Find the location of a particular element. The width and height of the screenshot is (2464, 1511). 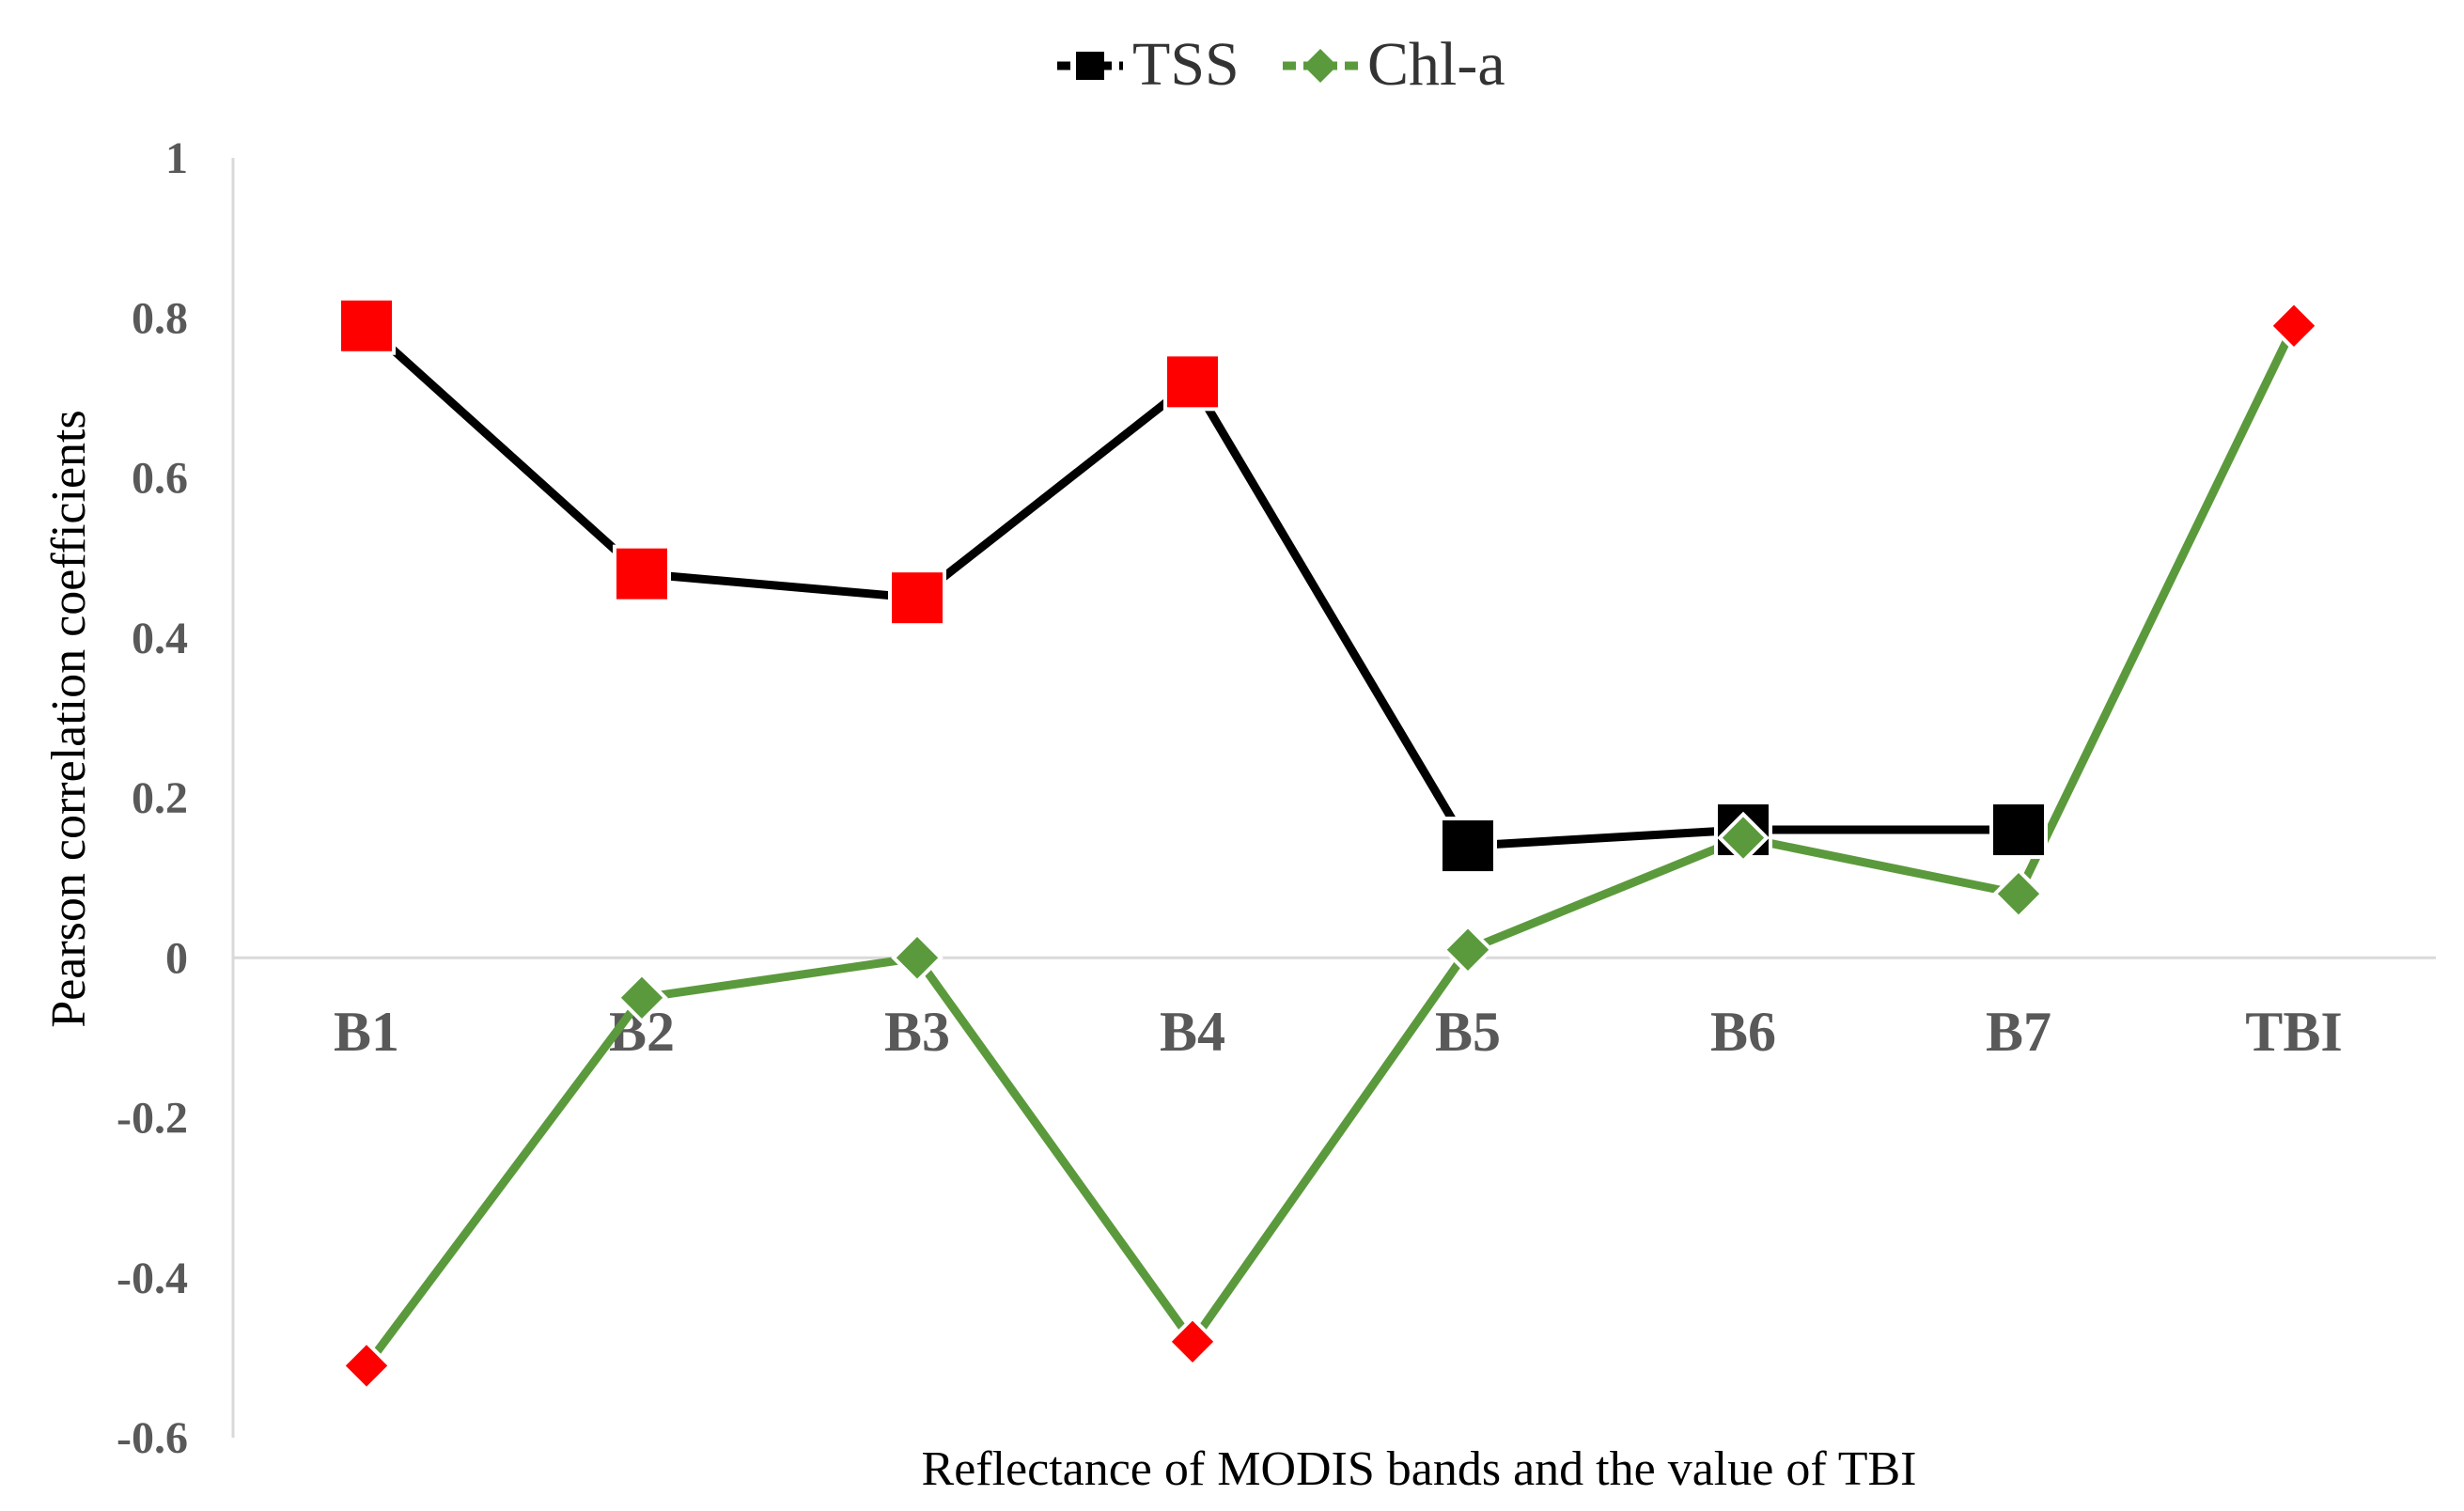

legend-tss-label: TSS is located at coordinates (1186, 65).